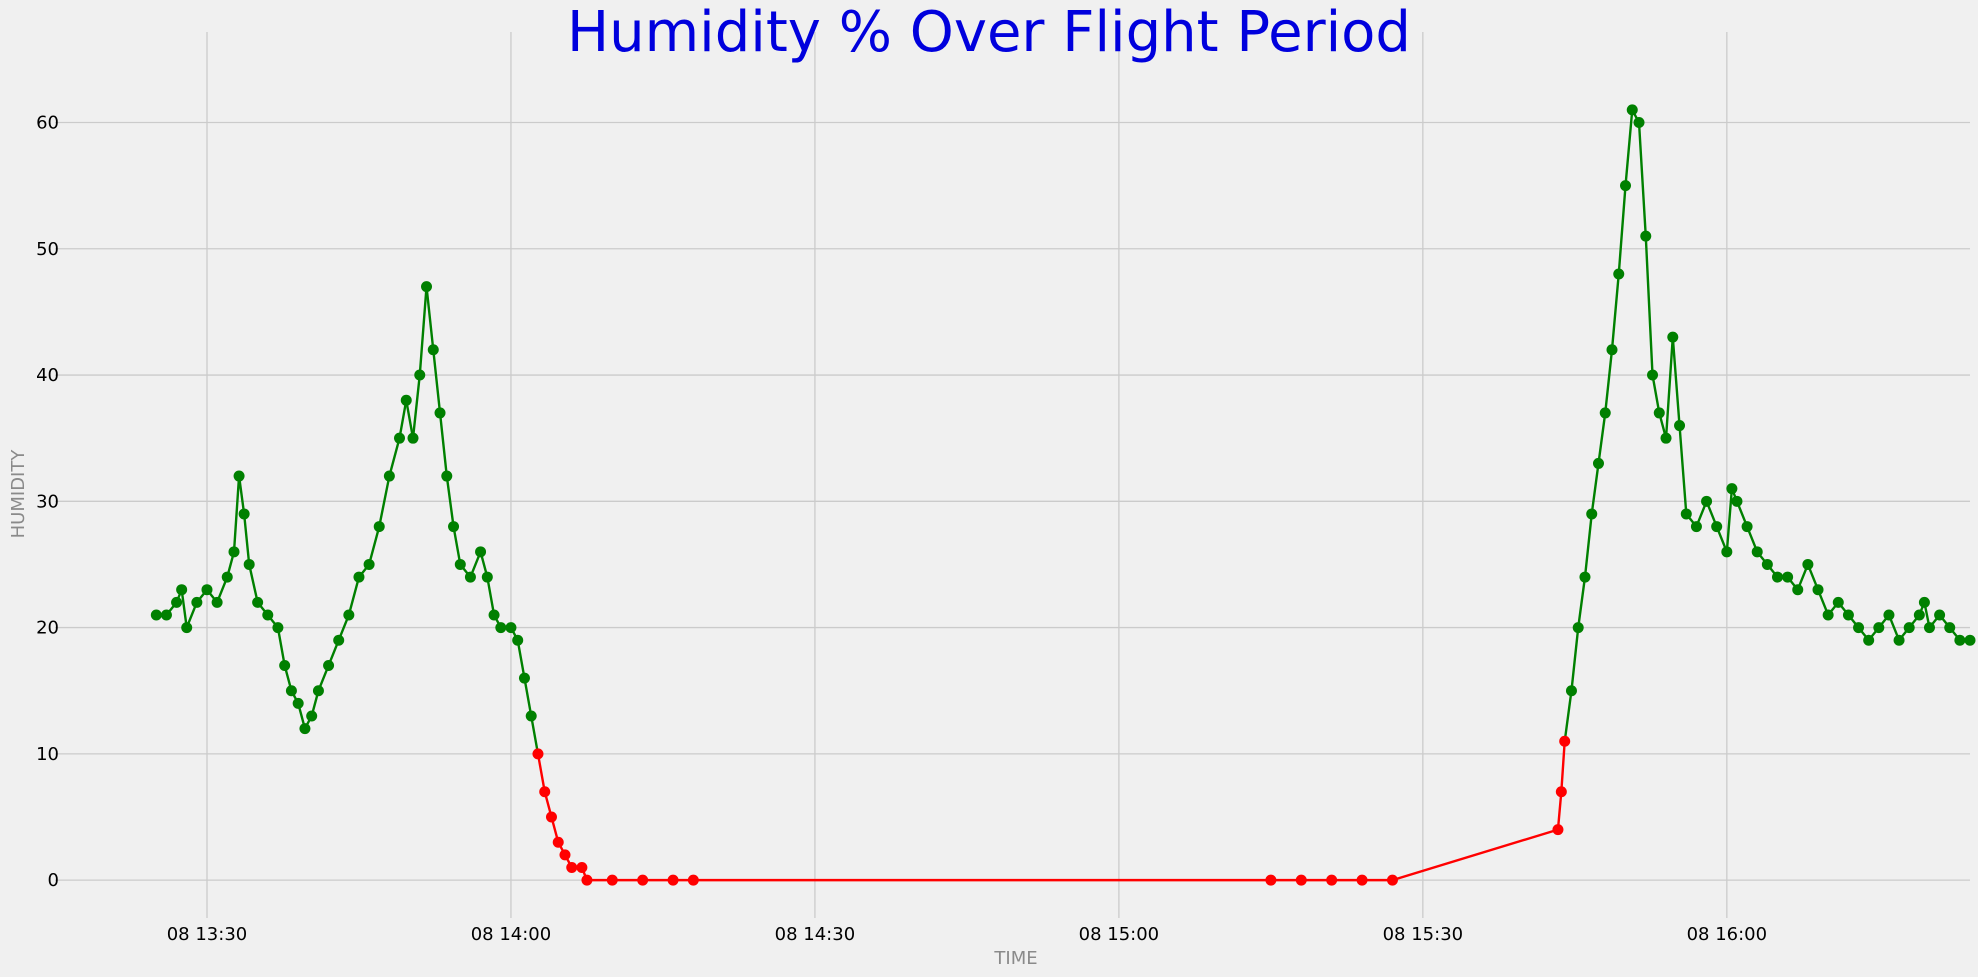 This screenshot has height=977, width=1978. I want to click on y-tick-label-3: 30, so click(47, 501).